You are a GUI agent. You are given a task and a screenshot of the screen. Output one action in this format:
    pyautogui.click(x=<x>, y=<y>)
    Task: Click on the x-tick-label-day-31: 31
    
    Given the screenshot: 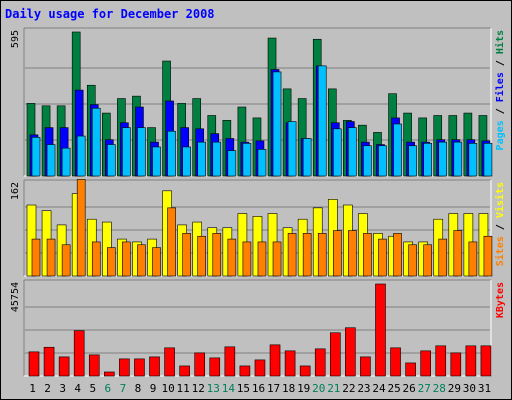 What is the action you would take?
    pyautogui.click(x=484, y=388)
    